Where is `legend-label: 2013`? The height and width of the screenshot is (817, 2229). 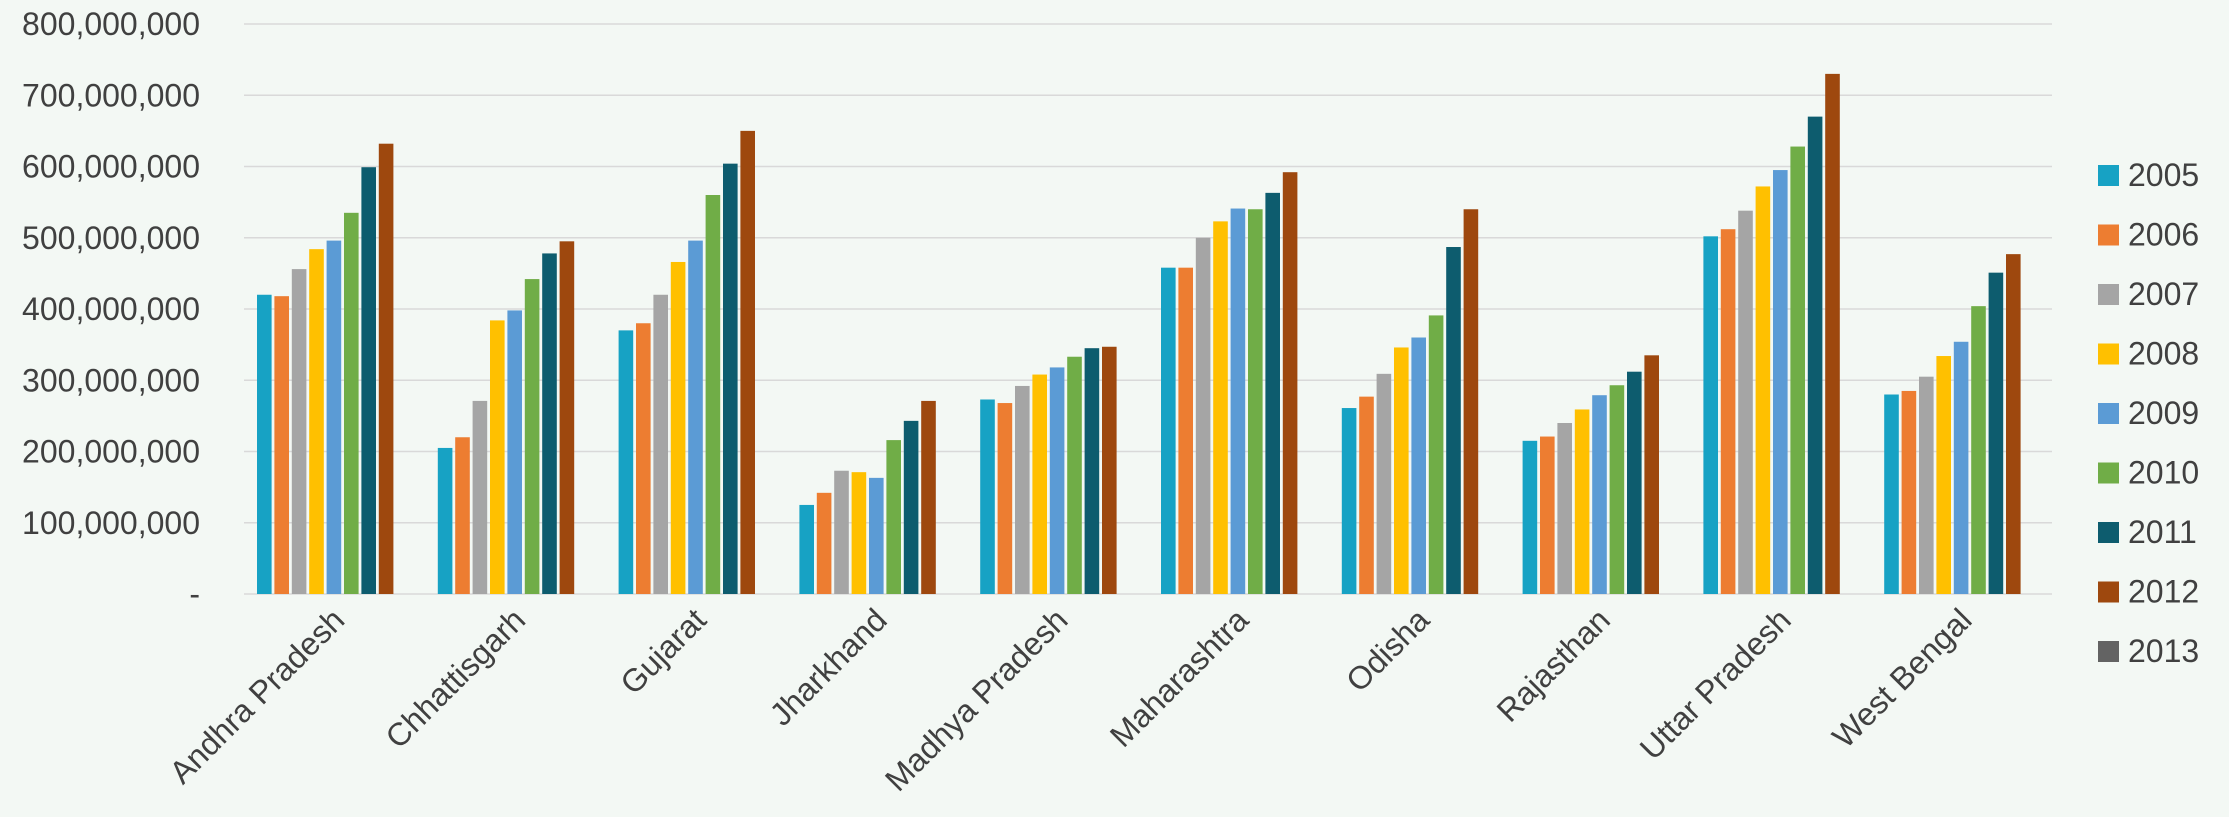
legend-label: 2013 is located at coordinates (2163, 651).